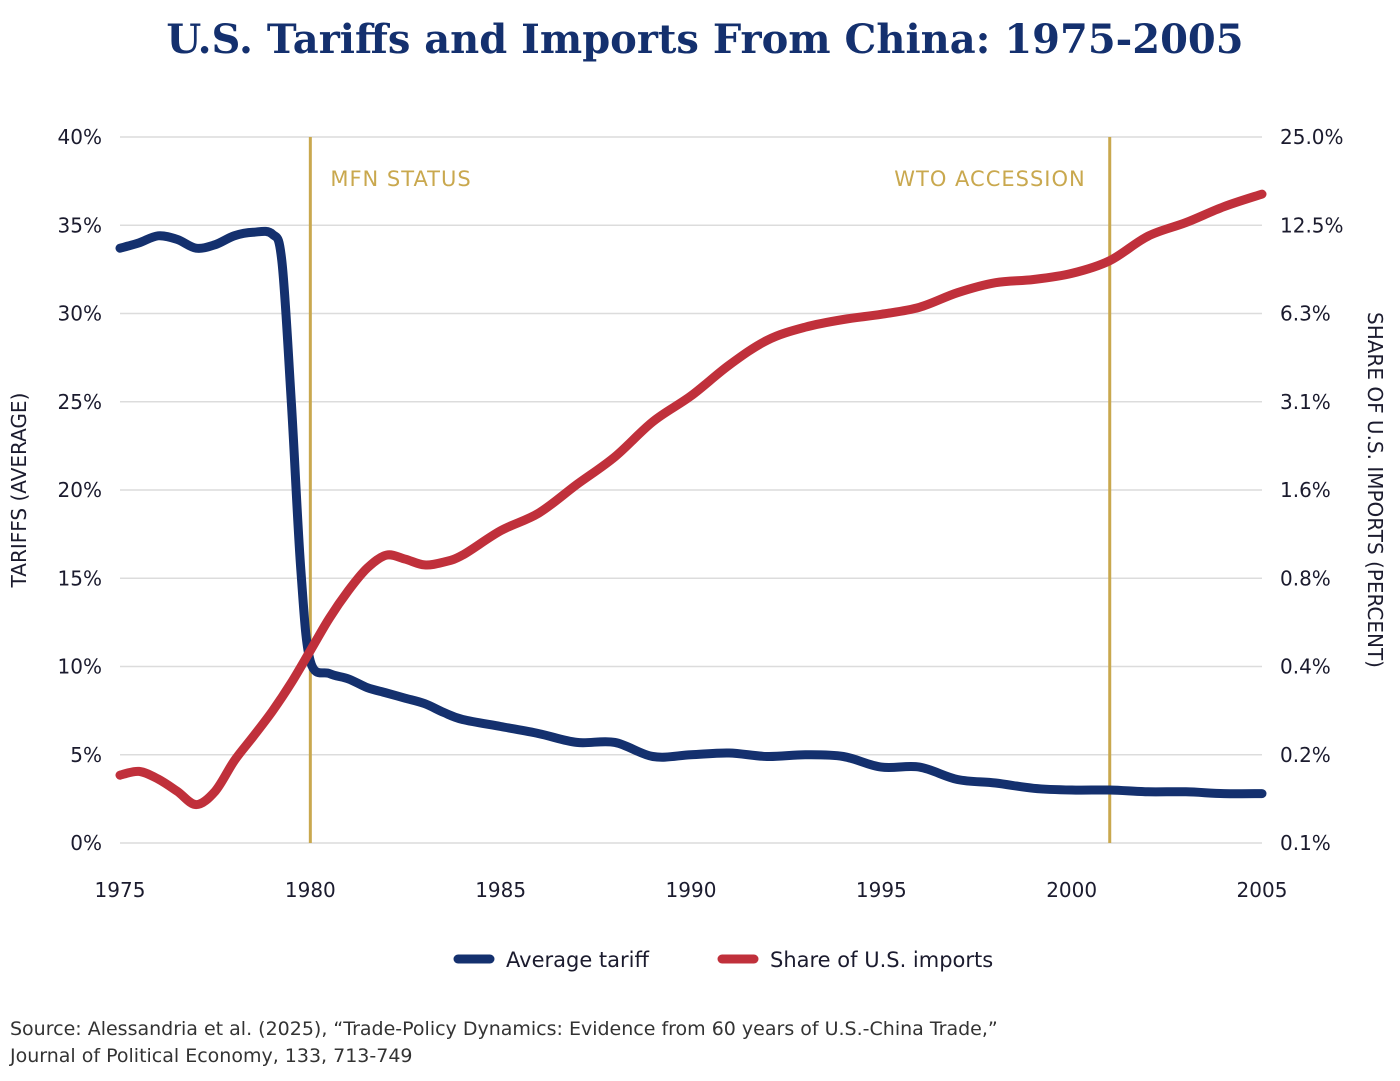  I want to click on x-tick-label: 1995, so click(881, 890).